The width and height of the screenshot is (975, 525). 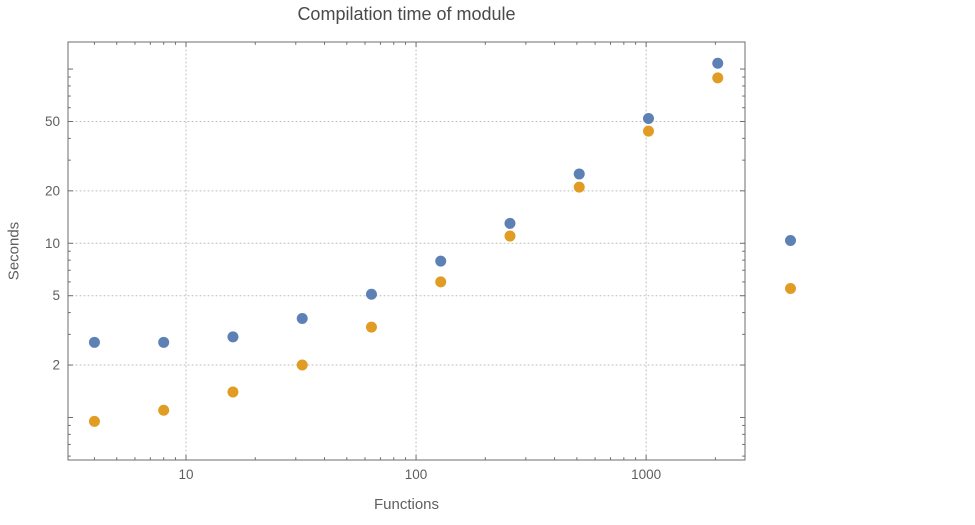 What do you see at coordinates (52, 243) in the screenshot?
I see `y-tick-label: 10` at bounding box center [52, 243].